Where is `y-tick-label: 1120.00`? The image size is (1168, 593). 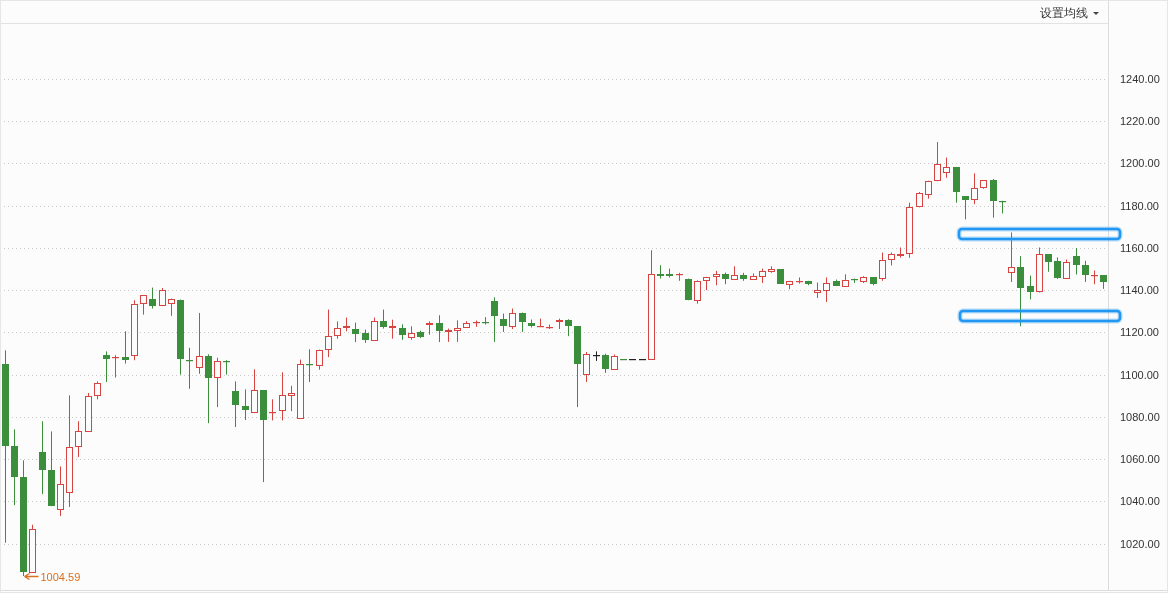
y-tick-label: 1120.00 is located at coordinates (1139, 332).